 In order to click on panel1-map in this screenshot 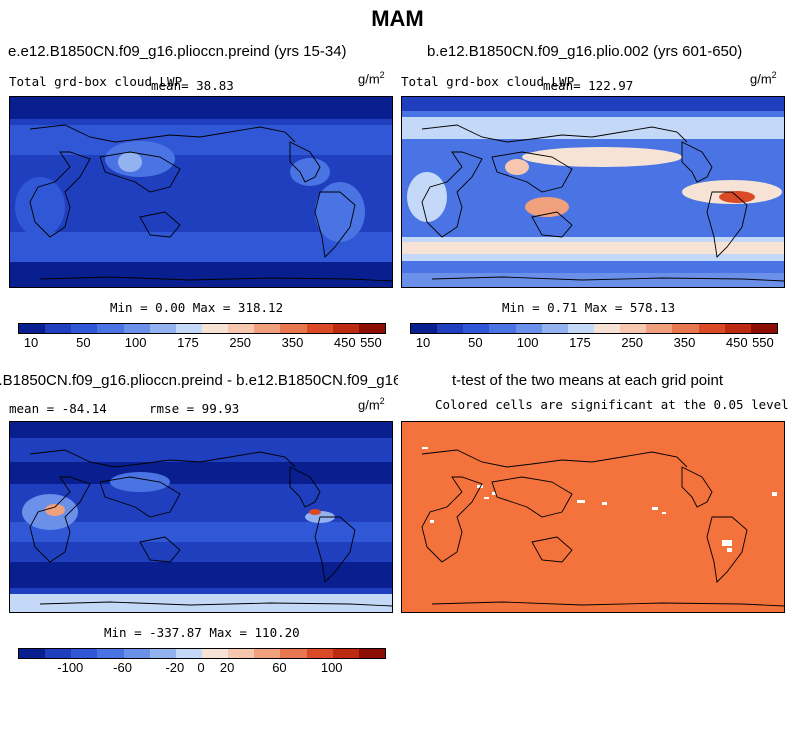, I will do `click(201, 192)`.